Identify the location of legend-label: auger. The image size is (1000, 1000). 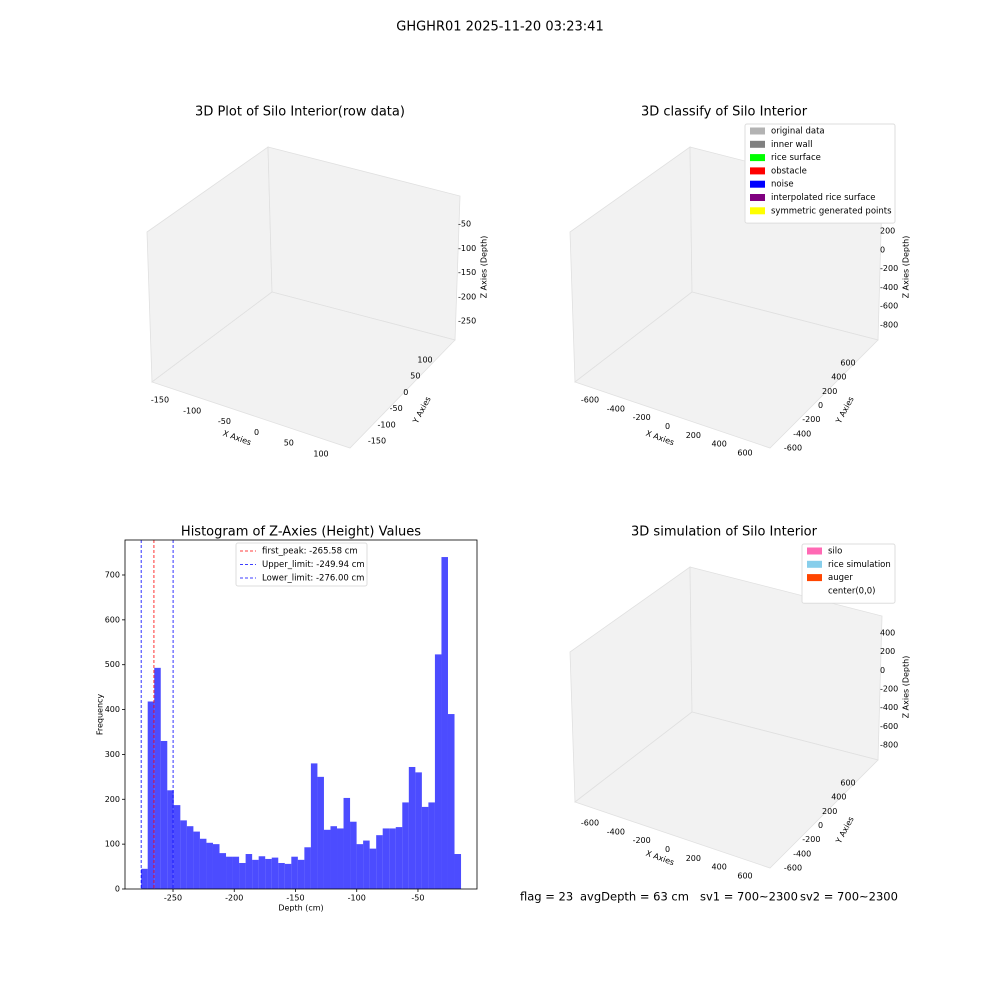
(840, 578).